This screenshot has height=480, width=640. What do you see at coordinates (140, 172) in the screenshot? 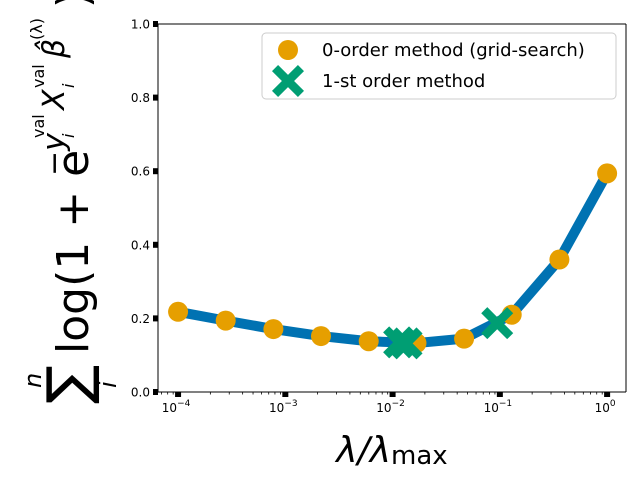
I see `y-tick-label: 0.6` at bounding box center [140, 172].